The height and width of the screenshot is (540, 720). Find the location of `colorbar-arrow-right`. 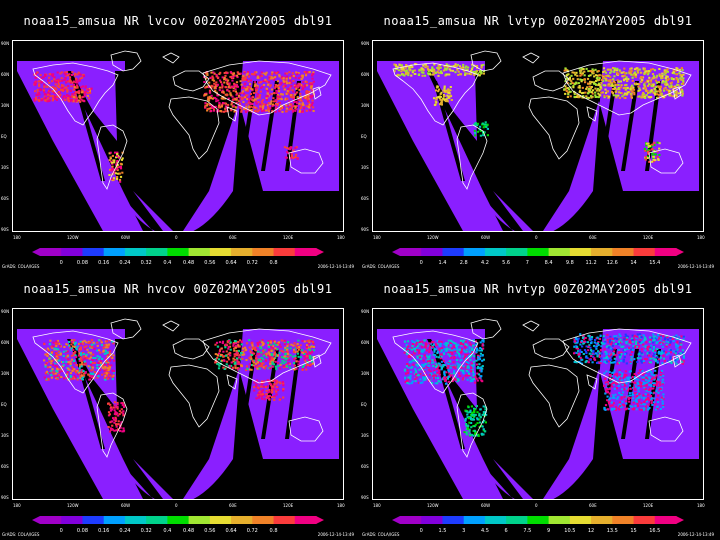

colorbar-arrow-right is located at coordinates (320, 252).